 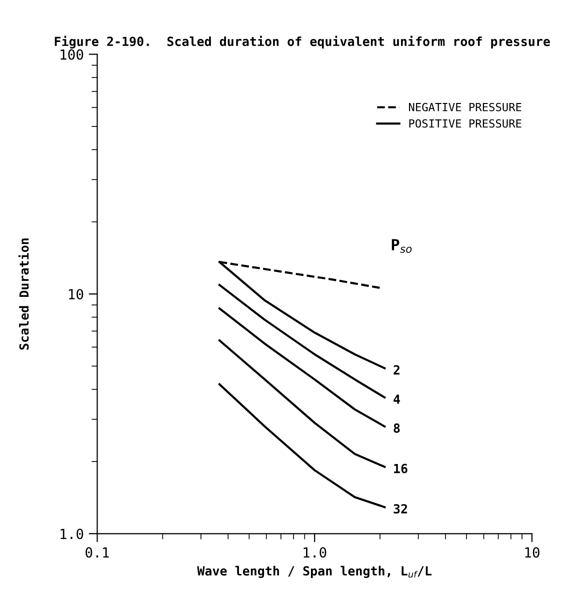 I want to click on x-tick-label: 0.1, so click(x=97, y=552).